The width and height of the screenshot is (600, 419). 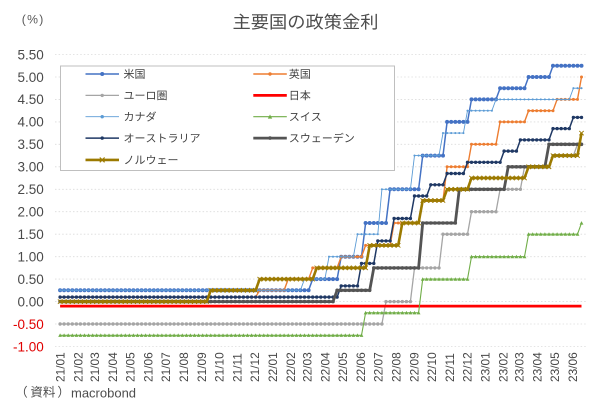 What do you see at coordinates (31, 212) in the screenshot?
I see `svg-text: 2.00` at bounding box center [31, 212].